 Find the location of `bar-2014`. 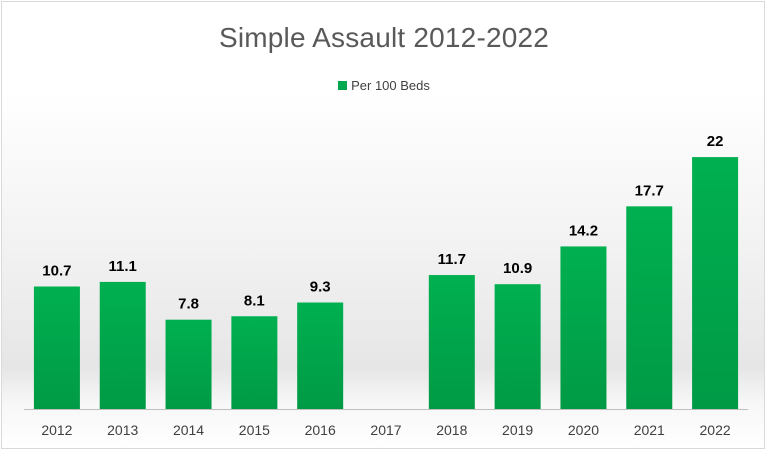

bar-2014 is located at coordinates (188, 364).